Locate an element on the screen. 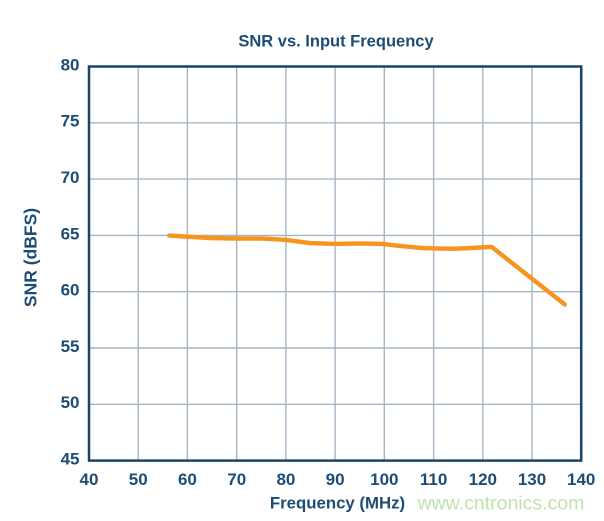  svg-text: 130 is located at coordinates (532, 479).